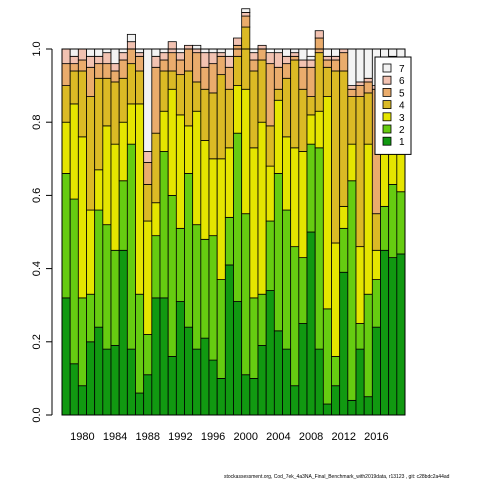  Describe the element at coordinates (213, 437) in the screenshot. I see `x-tick-label: 1996` at that location.